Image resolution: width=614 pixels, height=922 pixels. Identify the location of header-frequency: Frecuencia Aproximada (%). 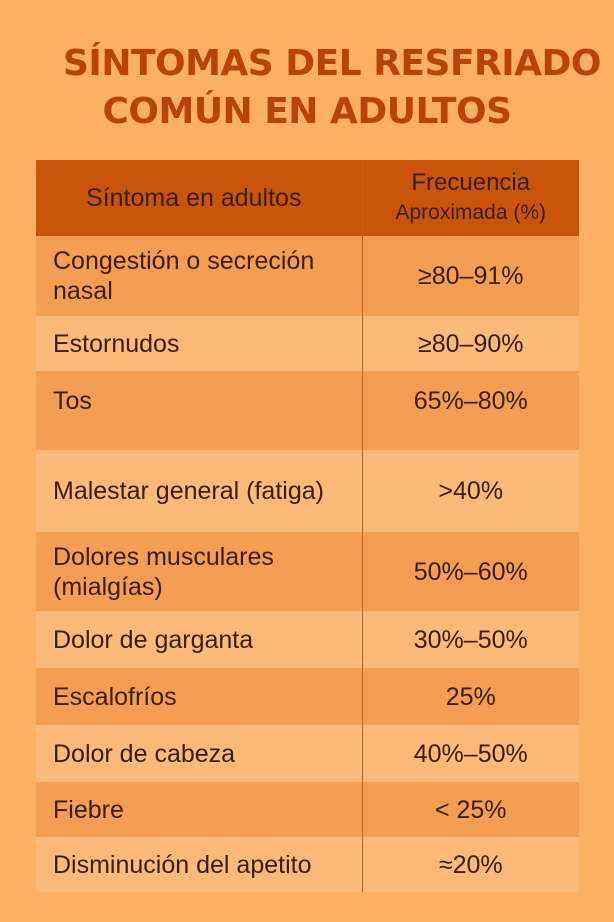
(470, 198).